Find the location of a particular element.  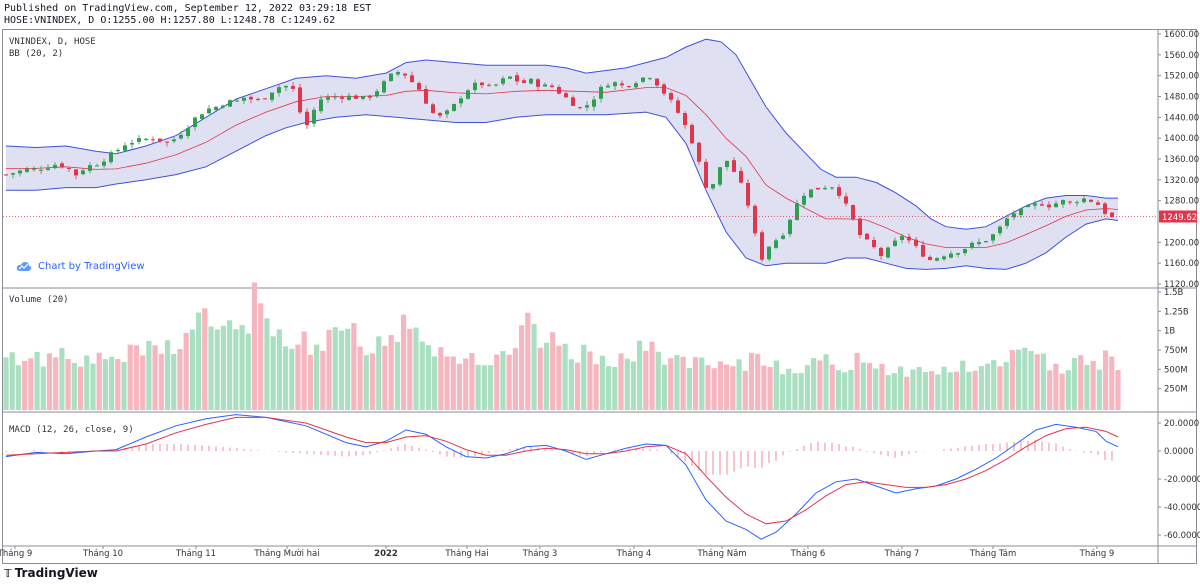

price-tick-label: 1160.00 is located at coordinates (1181, 264).